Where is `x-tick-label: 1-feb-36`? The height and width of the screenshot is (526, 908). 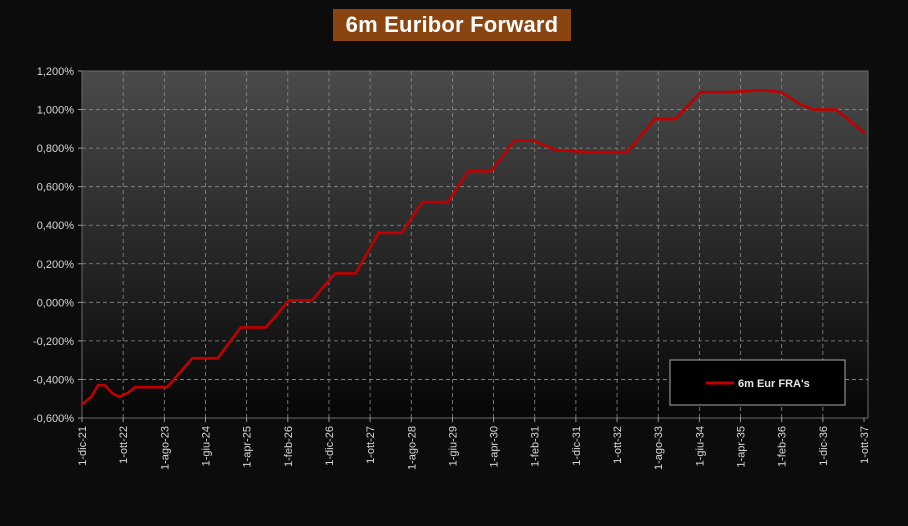 x-tick-label: 1-feb-36 is located at coordinates (783, 446).